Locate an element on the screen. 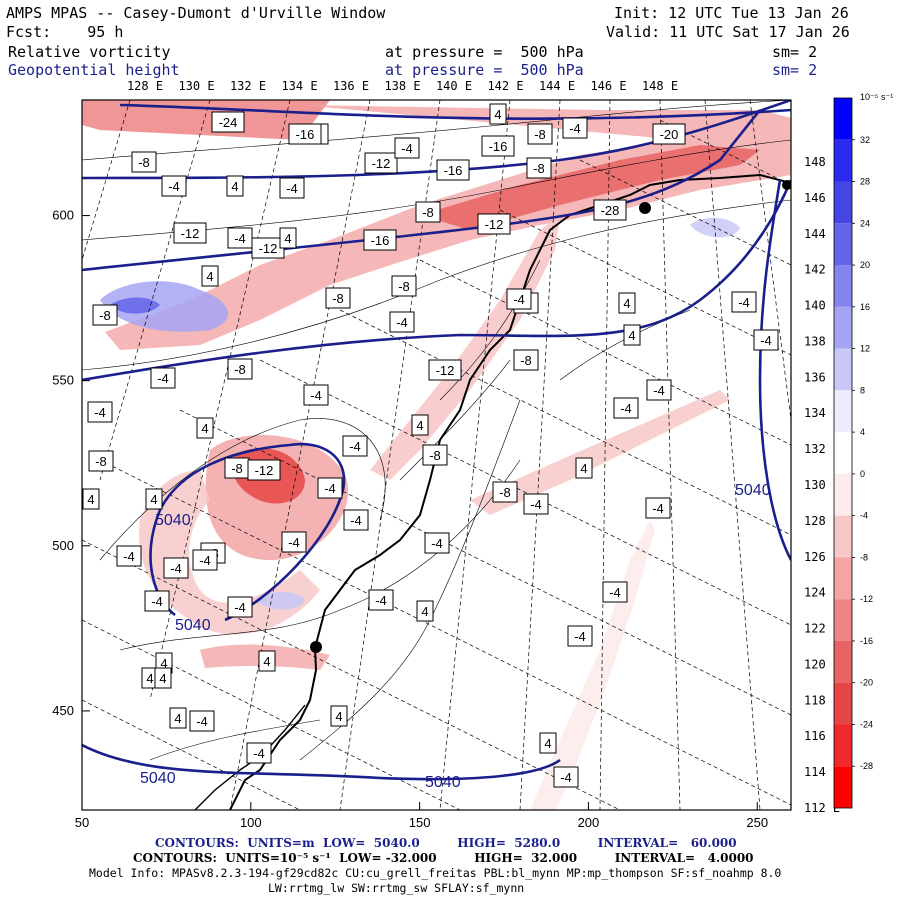  field2-level: at pressure = 500 hPa is located at coordinates (484, 70).